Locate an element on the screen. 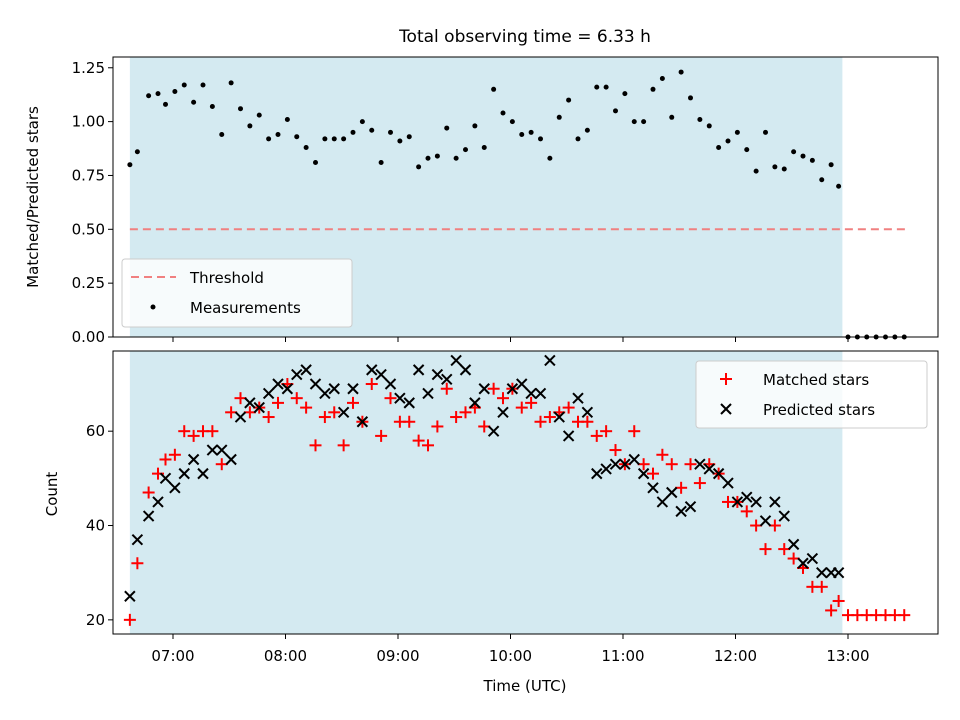 This screenshot has height=720, width=960. legend-threshold-label: Threshold is located at coordinates (226, 278).